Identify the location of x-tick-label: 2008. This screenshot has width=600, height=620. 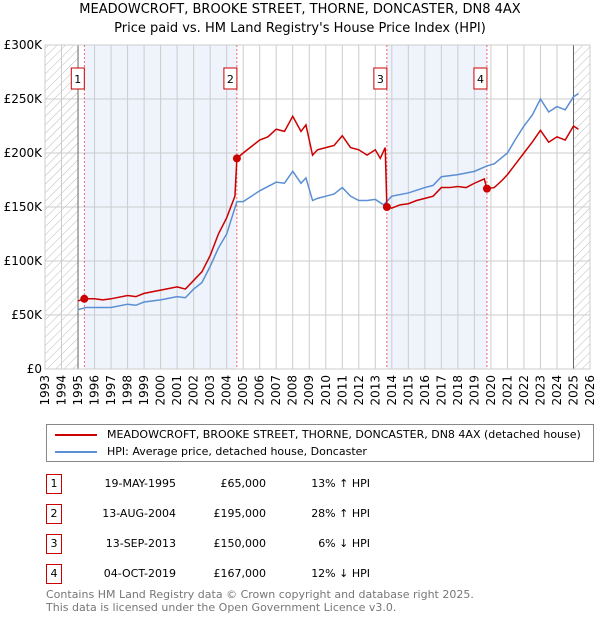
(293, 390).